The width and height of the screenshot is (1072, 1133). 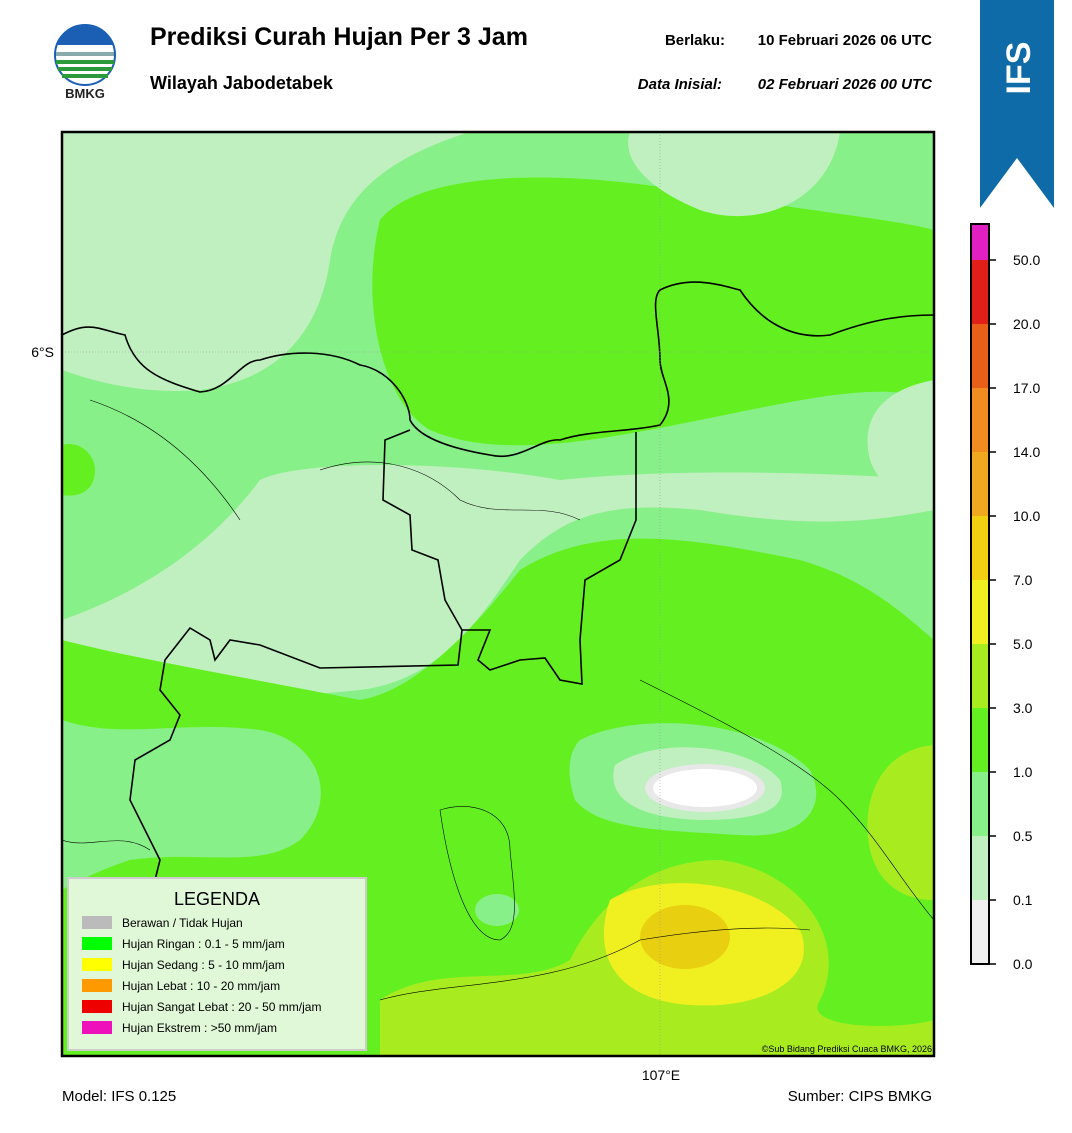 What do you see at coordinates (860, 1096) in the screenshot?
I see `source: Sumber: CIPS BMKG` at bounding box center [860, 1096].